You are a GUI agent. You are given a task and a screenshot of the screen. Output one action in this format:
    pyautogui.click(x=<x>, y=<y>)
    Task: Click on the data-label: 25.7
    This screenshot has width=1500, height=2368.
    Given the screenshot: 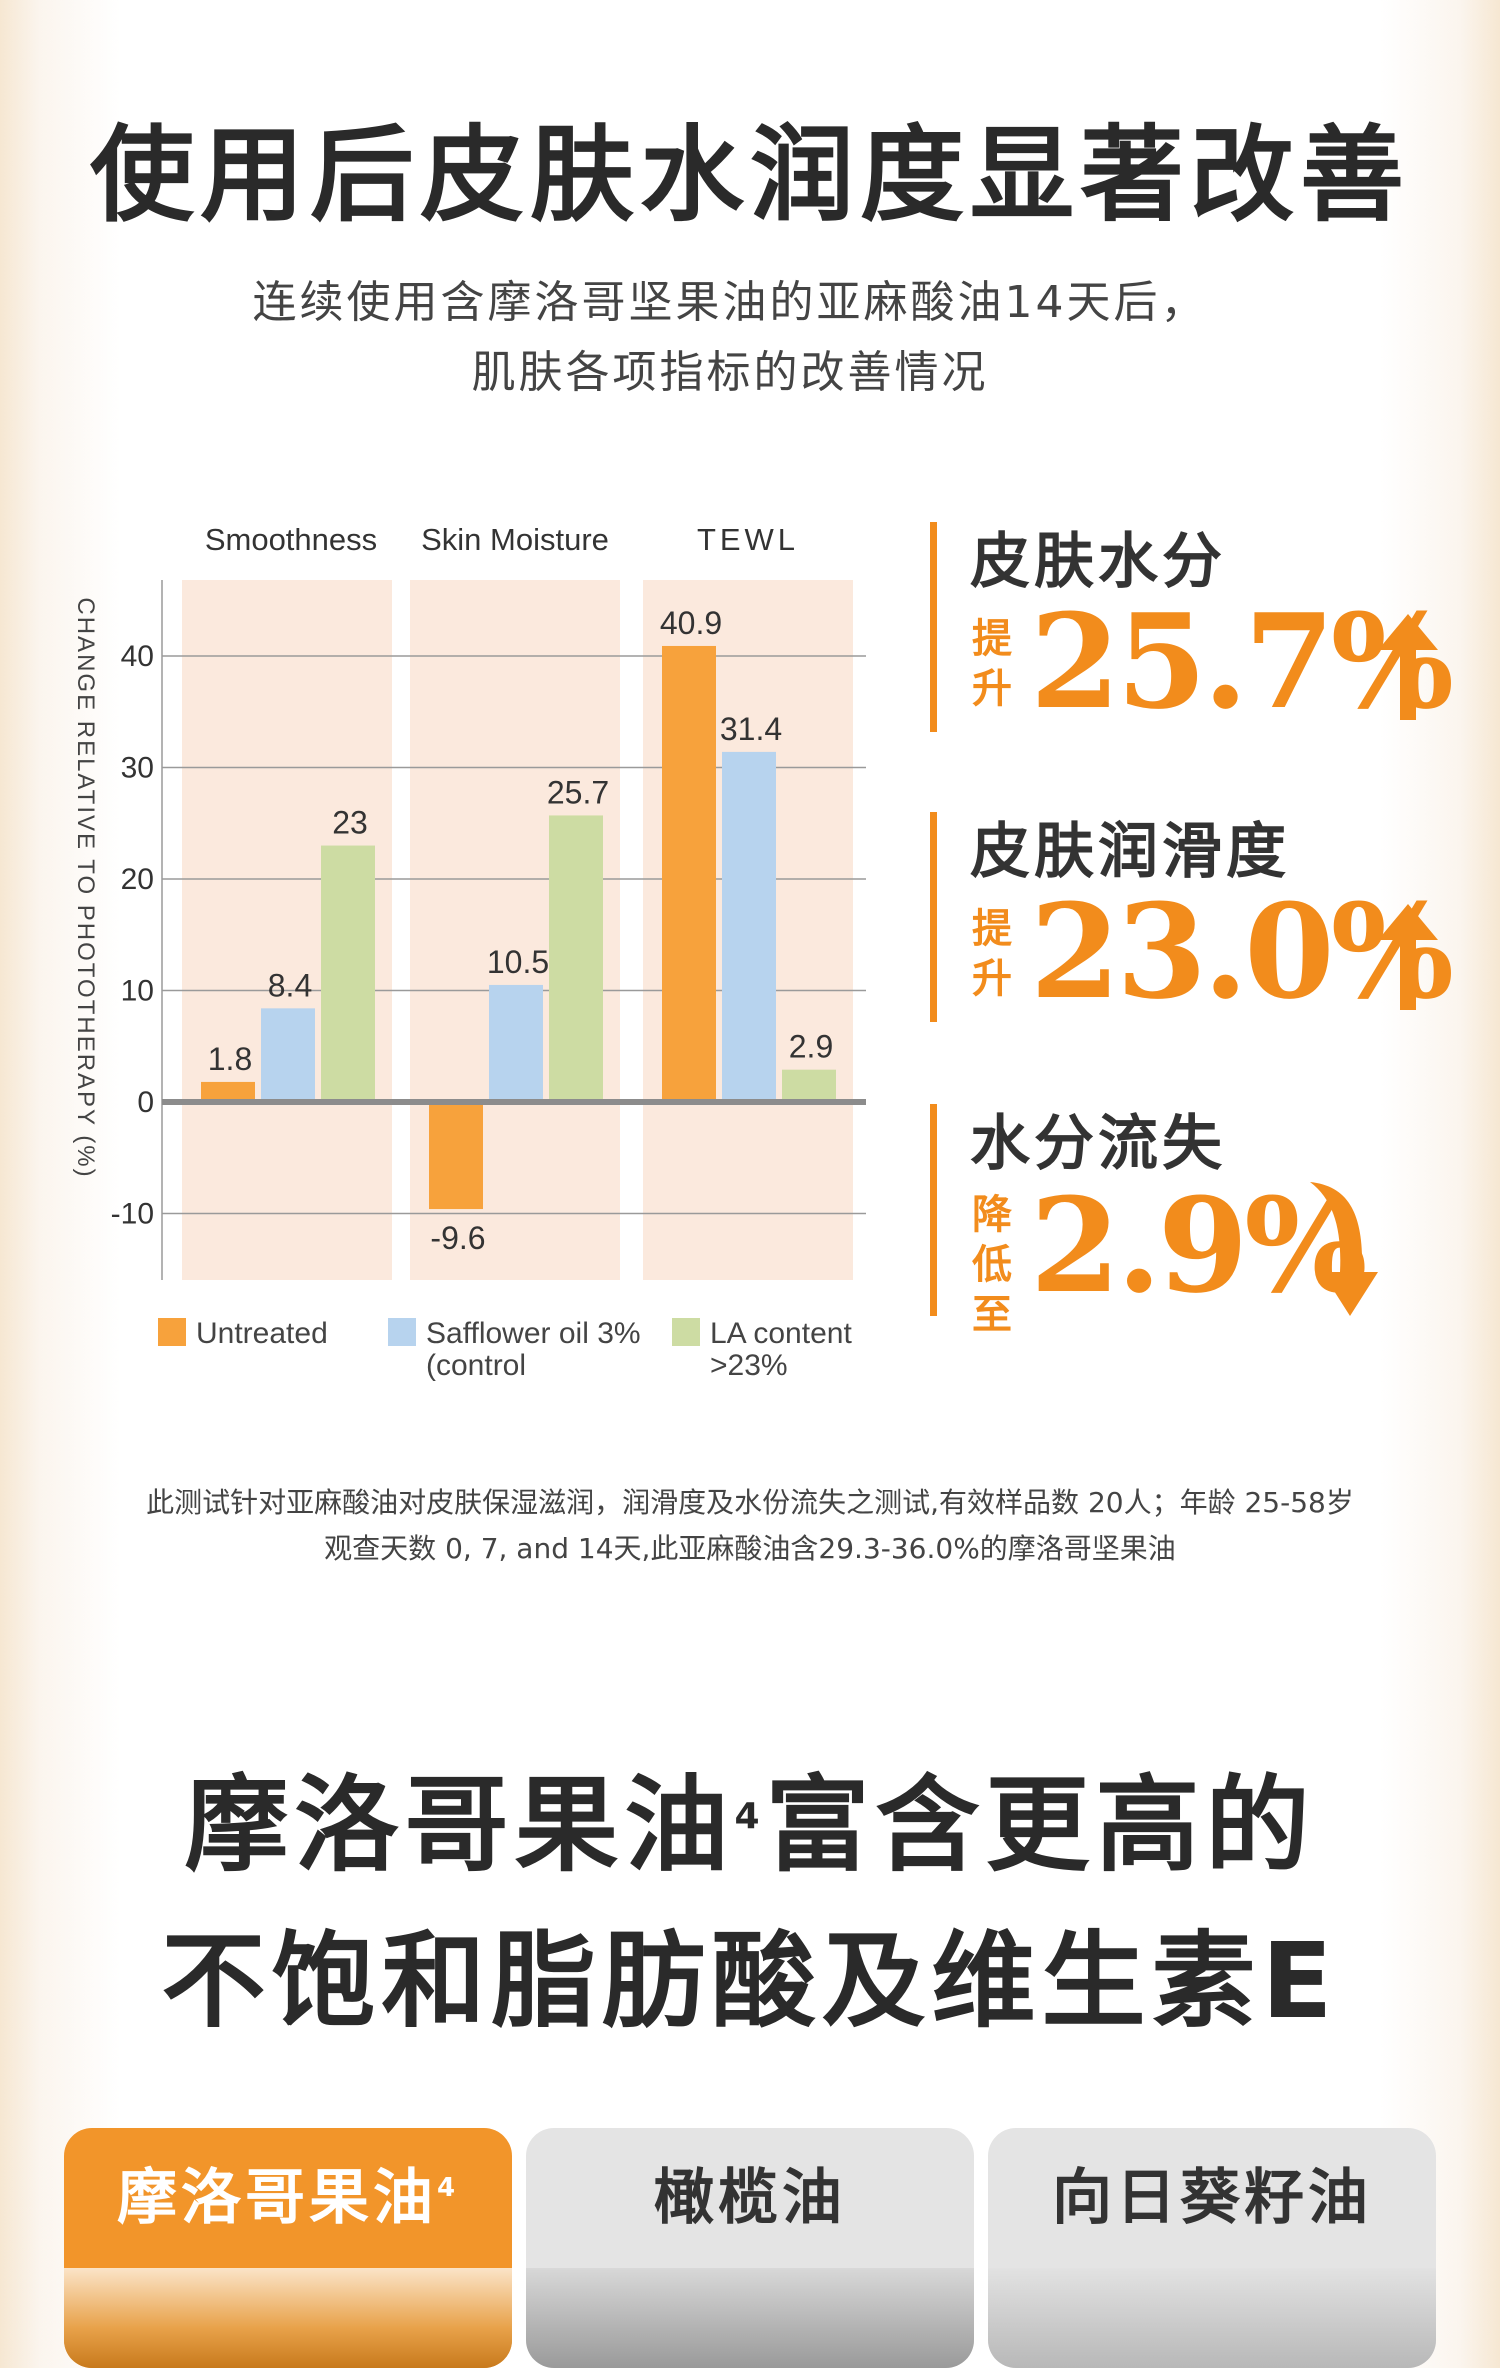 What is the action you would take?
    pyautogui.click(x=578, y=792)
    